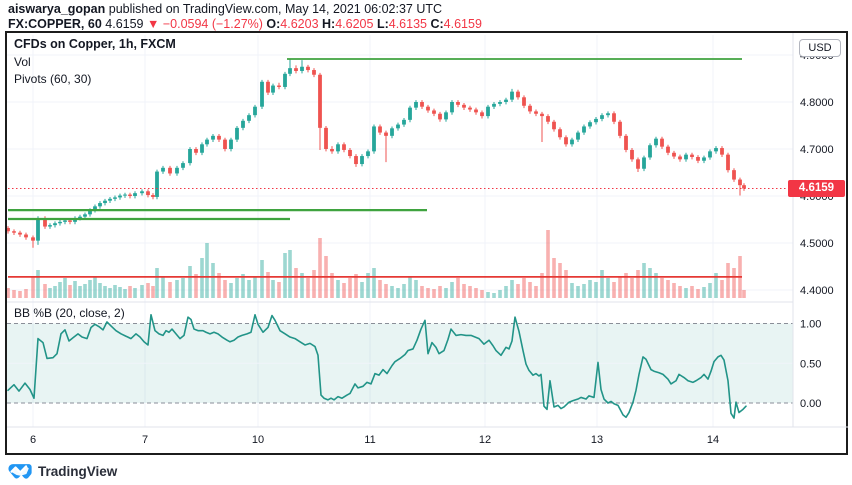 The height and width of the screenshot is (485, 852). What do you see at coordinates (462, 24) in the screenshot?
I see `close-value: 4.6159` at bounding box center [462, 24].